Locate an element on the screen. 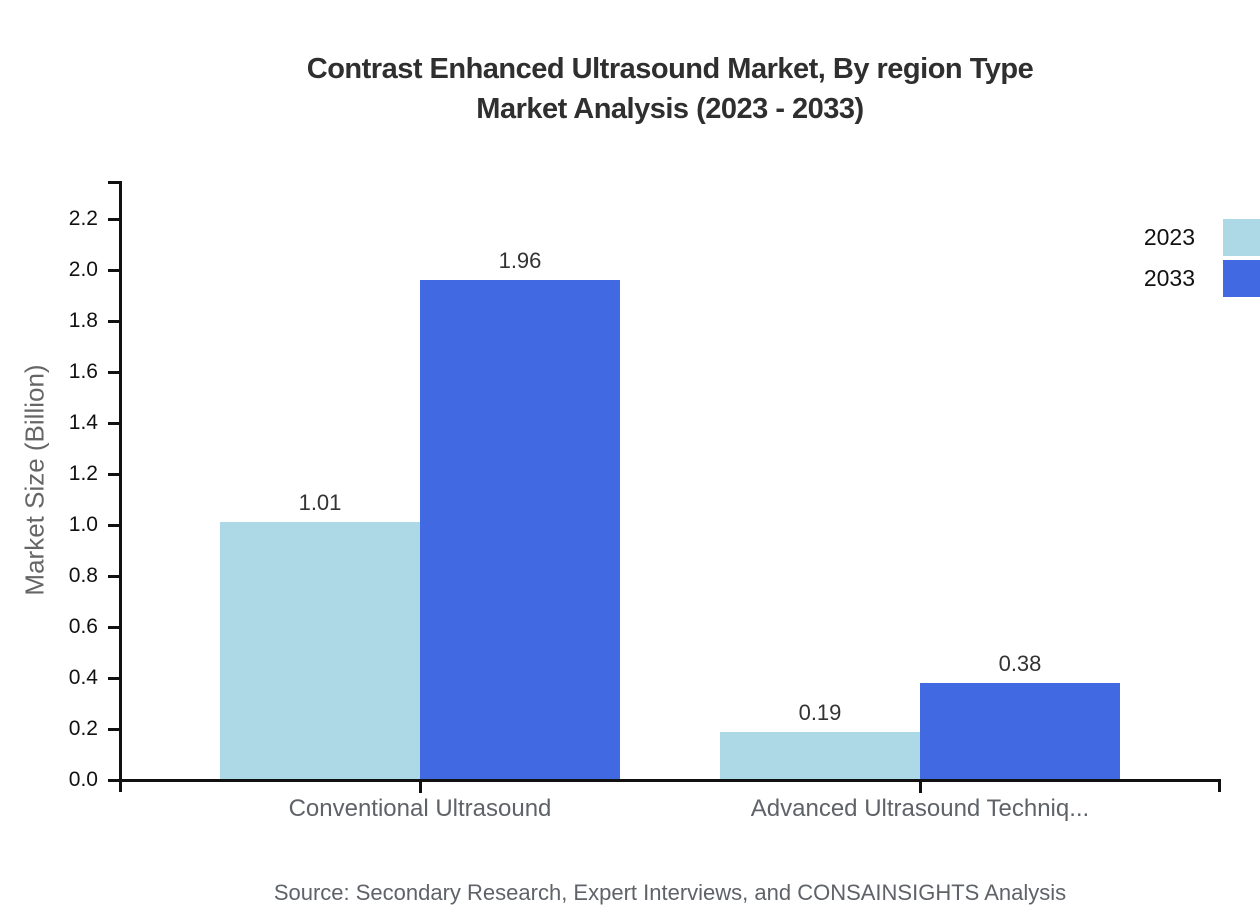 Image resolution: width=1260 pixels, height=920 pixels. legend-label-2033: 2033 is located at coordinates (1169, 278).